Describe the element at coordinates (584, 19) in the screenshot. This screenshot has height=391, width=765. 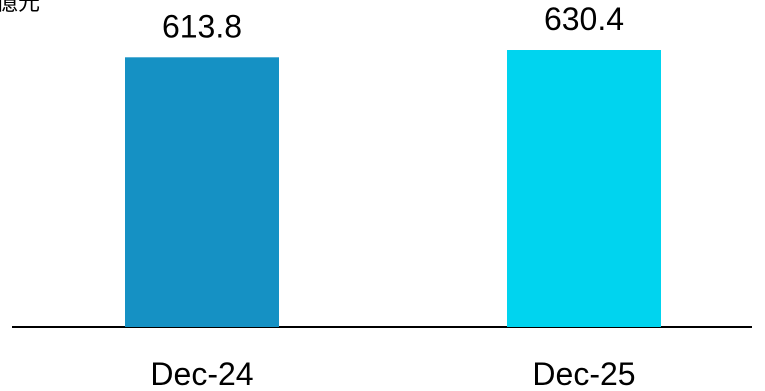
I see `data-label-dec-25: 630.4` at that location.